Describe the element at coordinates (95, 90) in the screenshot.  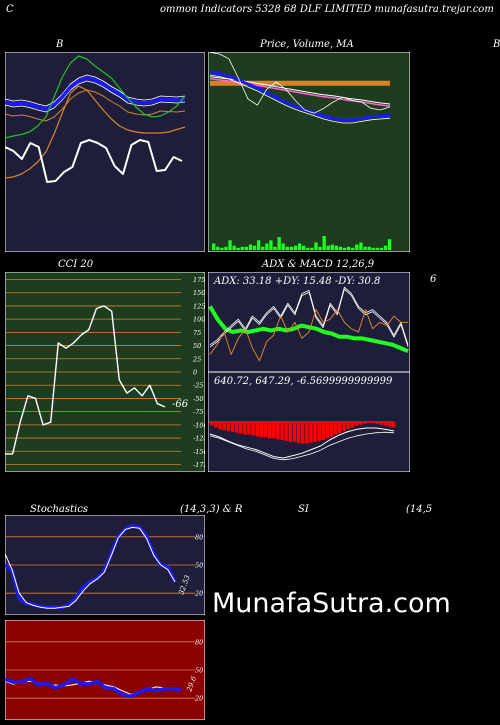
I see `bollinger-middle-edge-upper` at that location.